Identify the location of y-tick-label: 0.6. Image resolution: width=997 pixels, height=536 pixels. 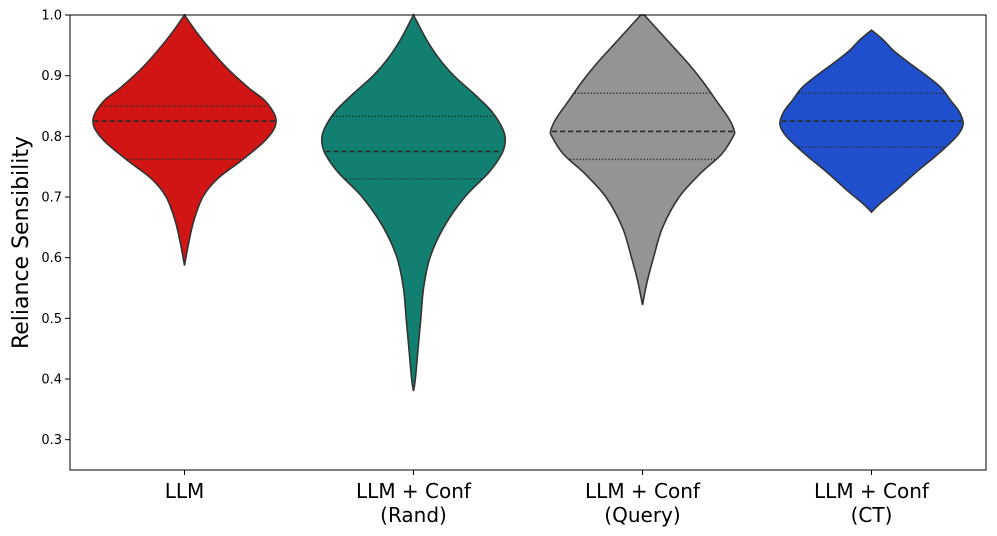
(51, 258).